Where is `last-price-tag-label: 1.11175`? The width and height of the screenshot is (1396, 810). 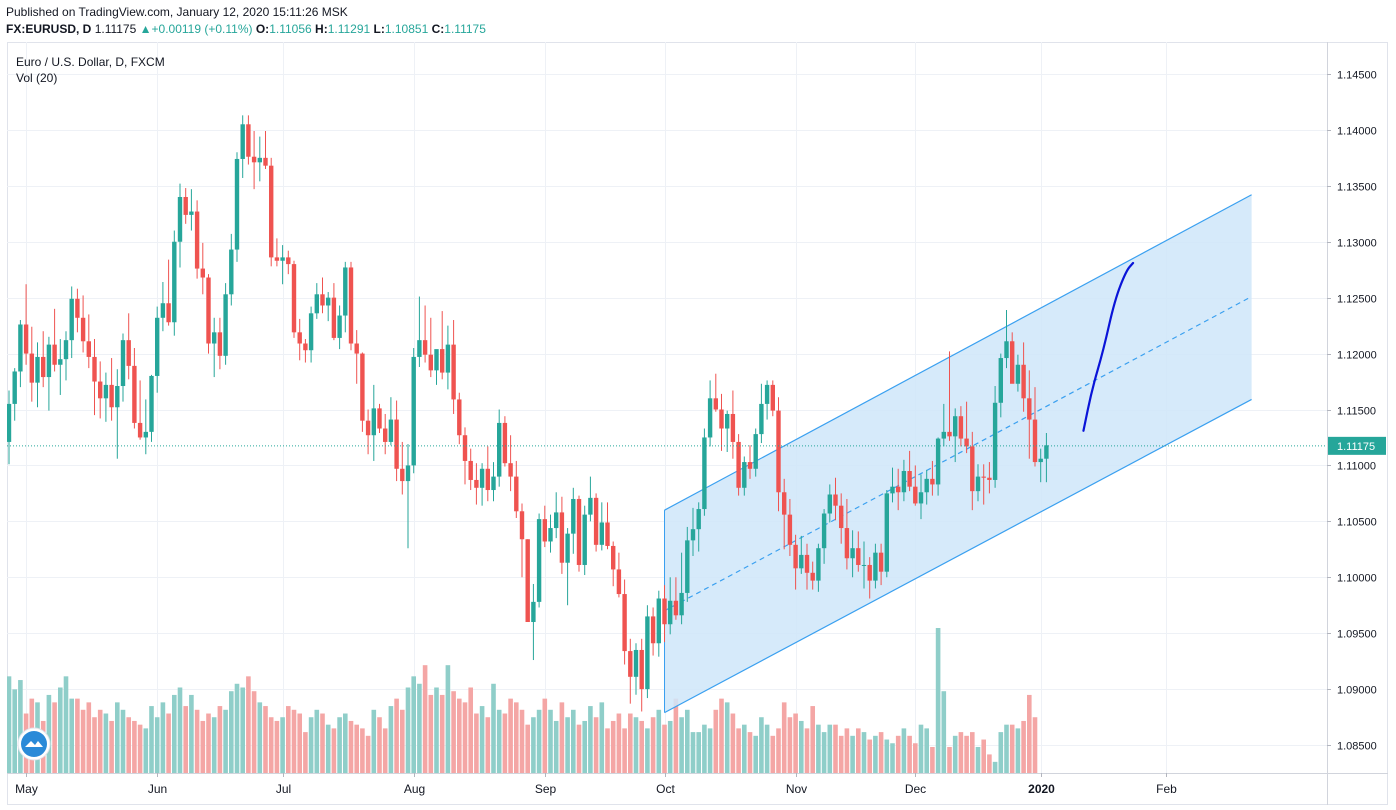
last-price-tag-label: 1.11175 is located at coordinates (1356, 447).